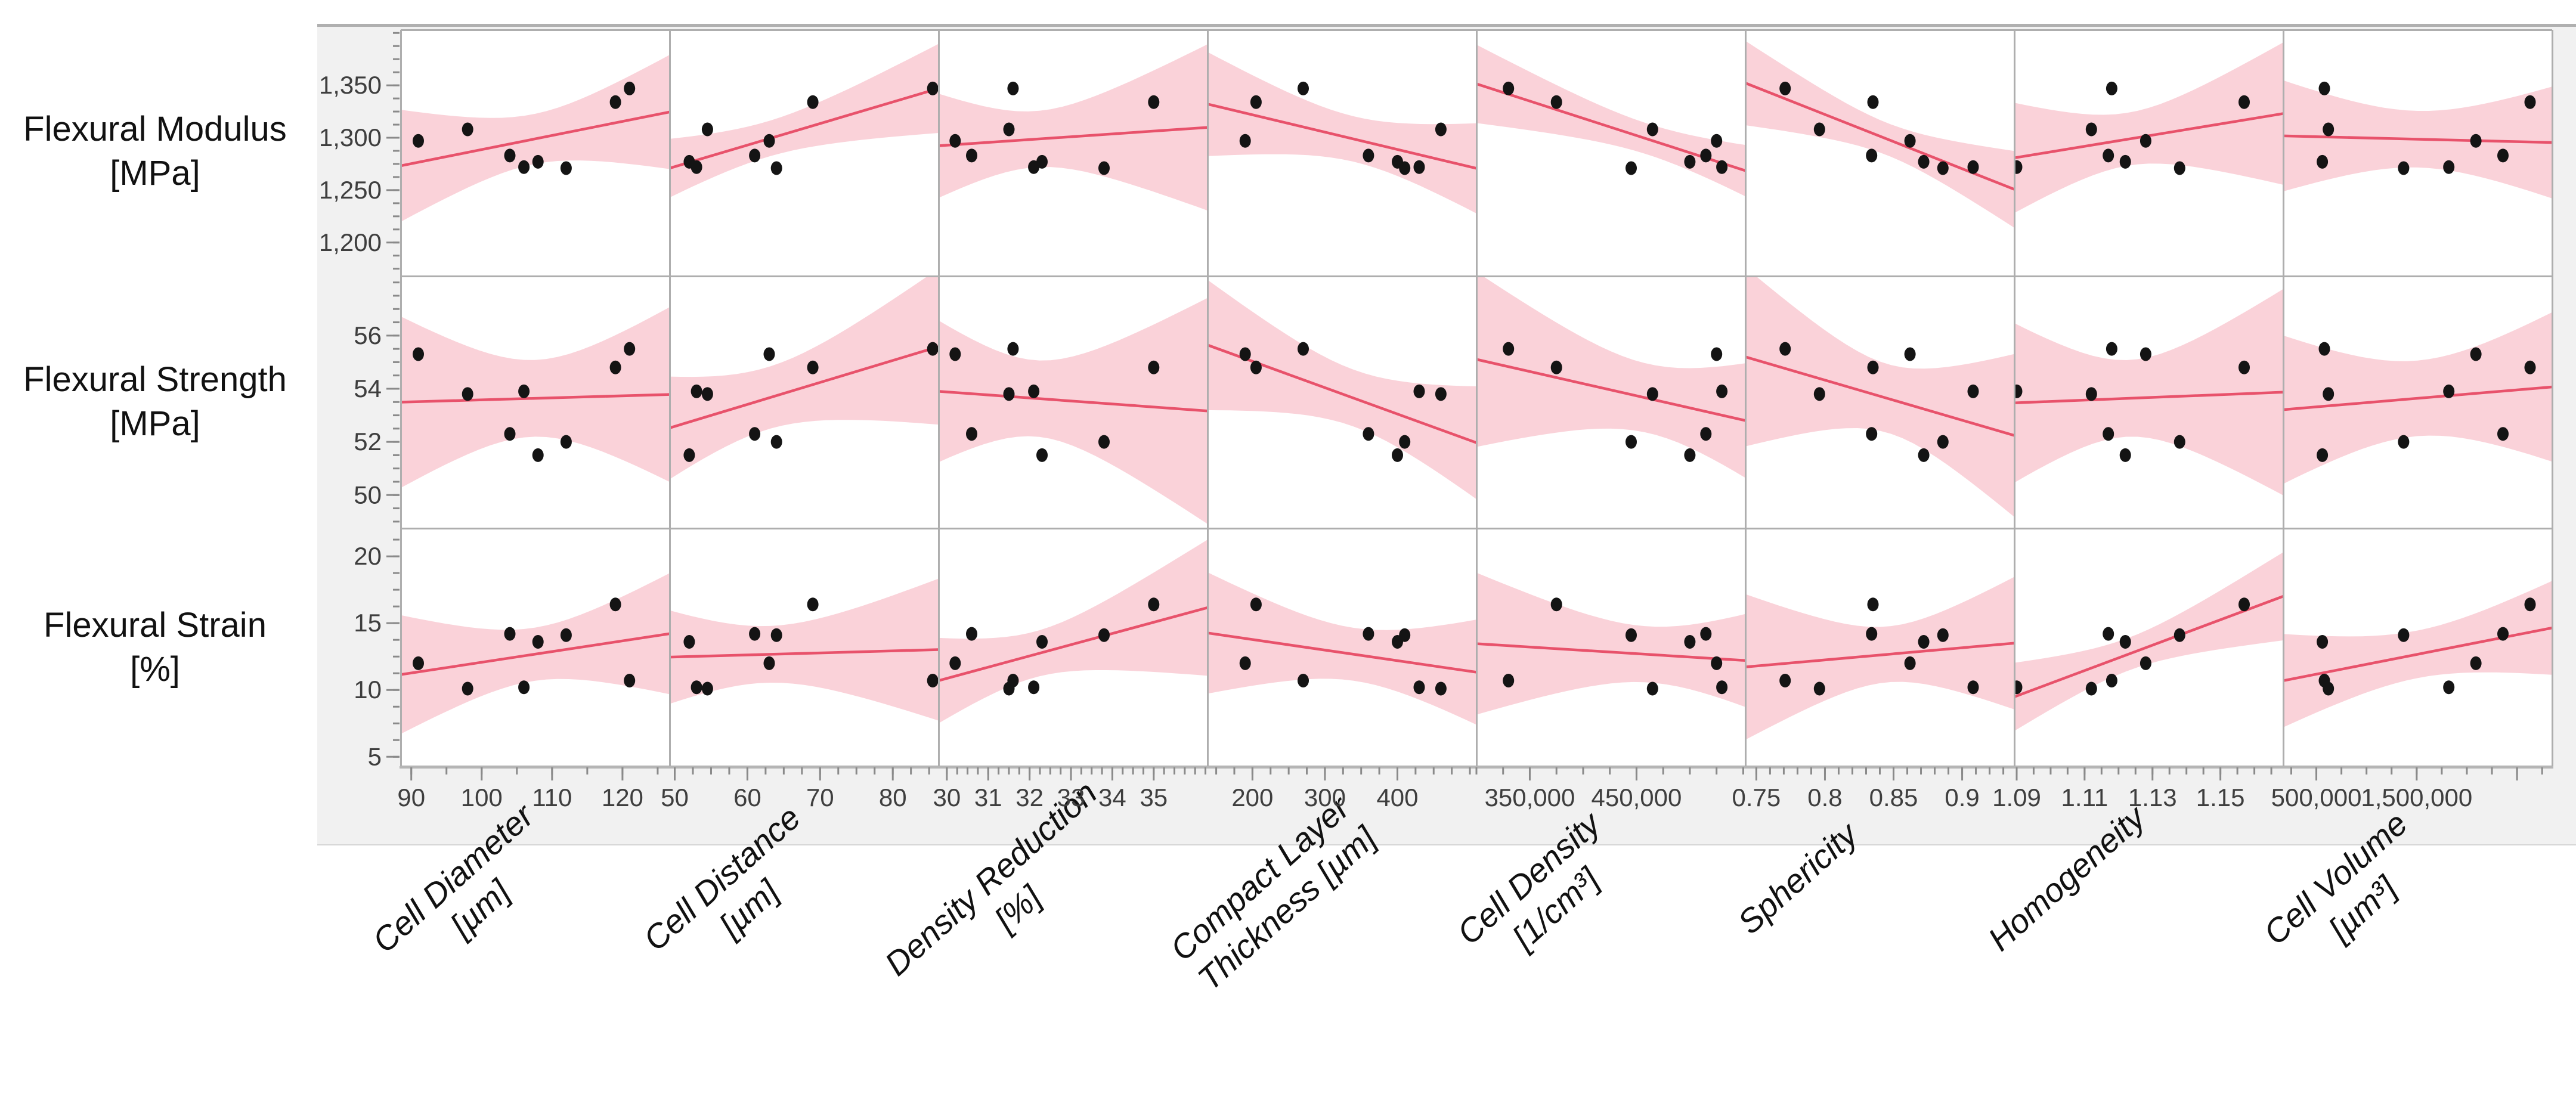 The width and height of the screenshot is (2576, 1106). What do you see at coordinates (2148, 647) in the screenshot?
I see `scatter-cell-strain-hom` at bounding box center [2148, 647].